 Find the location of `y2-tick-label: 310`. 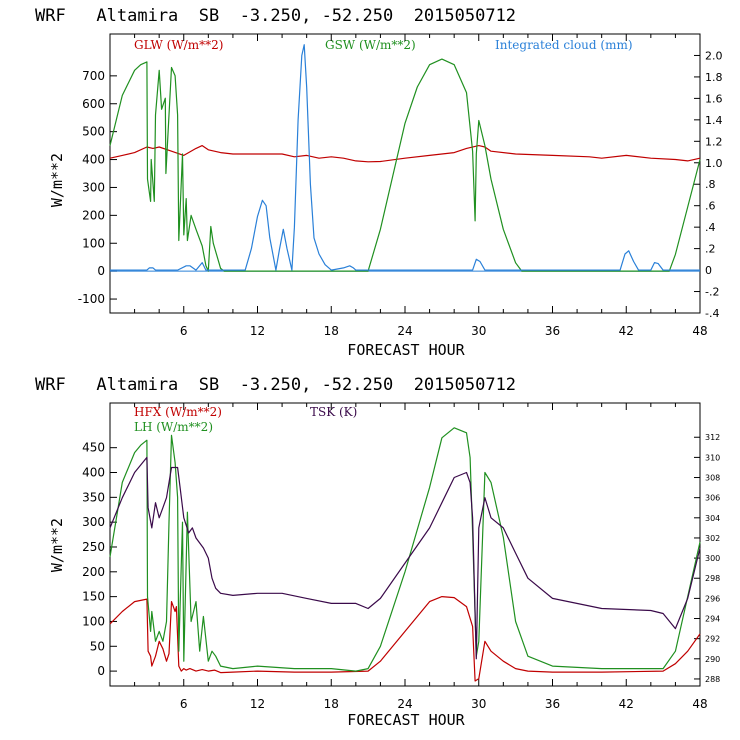

y2-tick-label: 310 is located at coordinates (712, 457).